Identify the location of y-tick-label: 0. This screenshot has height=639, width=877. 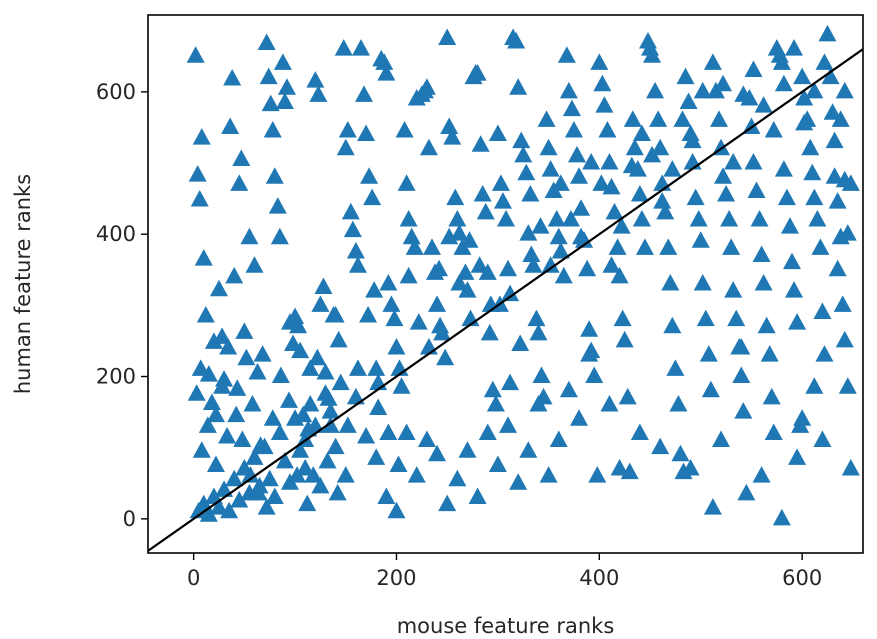
(129, 519).